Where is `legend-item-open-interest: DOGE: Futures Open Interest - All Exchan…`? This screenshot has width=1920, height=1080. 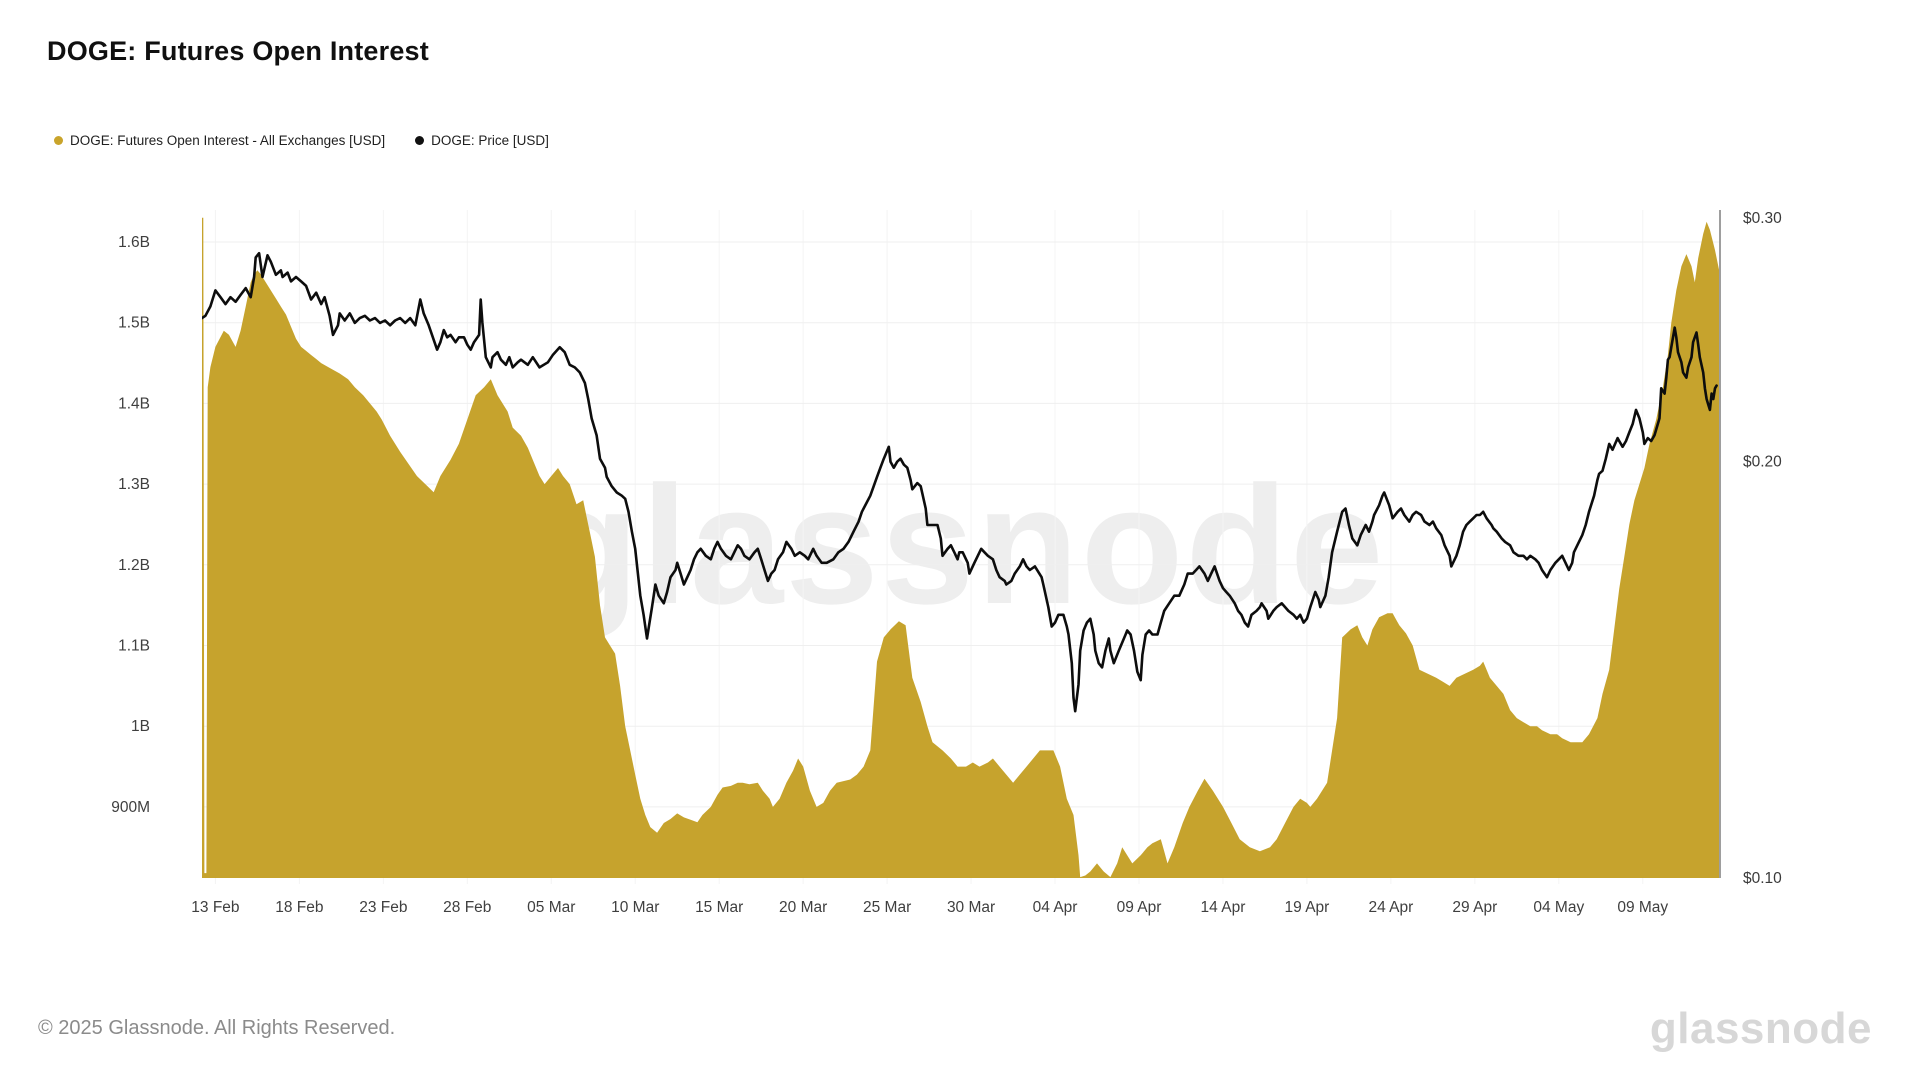 legend-item-open-interest: DOGE: Futures Open Interest - All Exchan… is located at coordinates (219, 140).